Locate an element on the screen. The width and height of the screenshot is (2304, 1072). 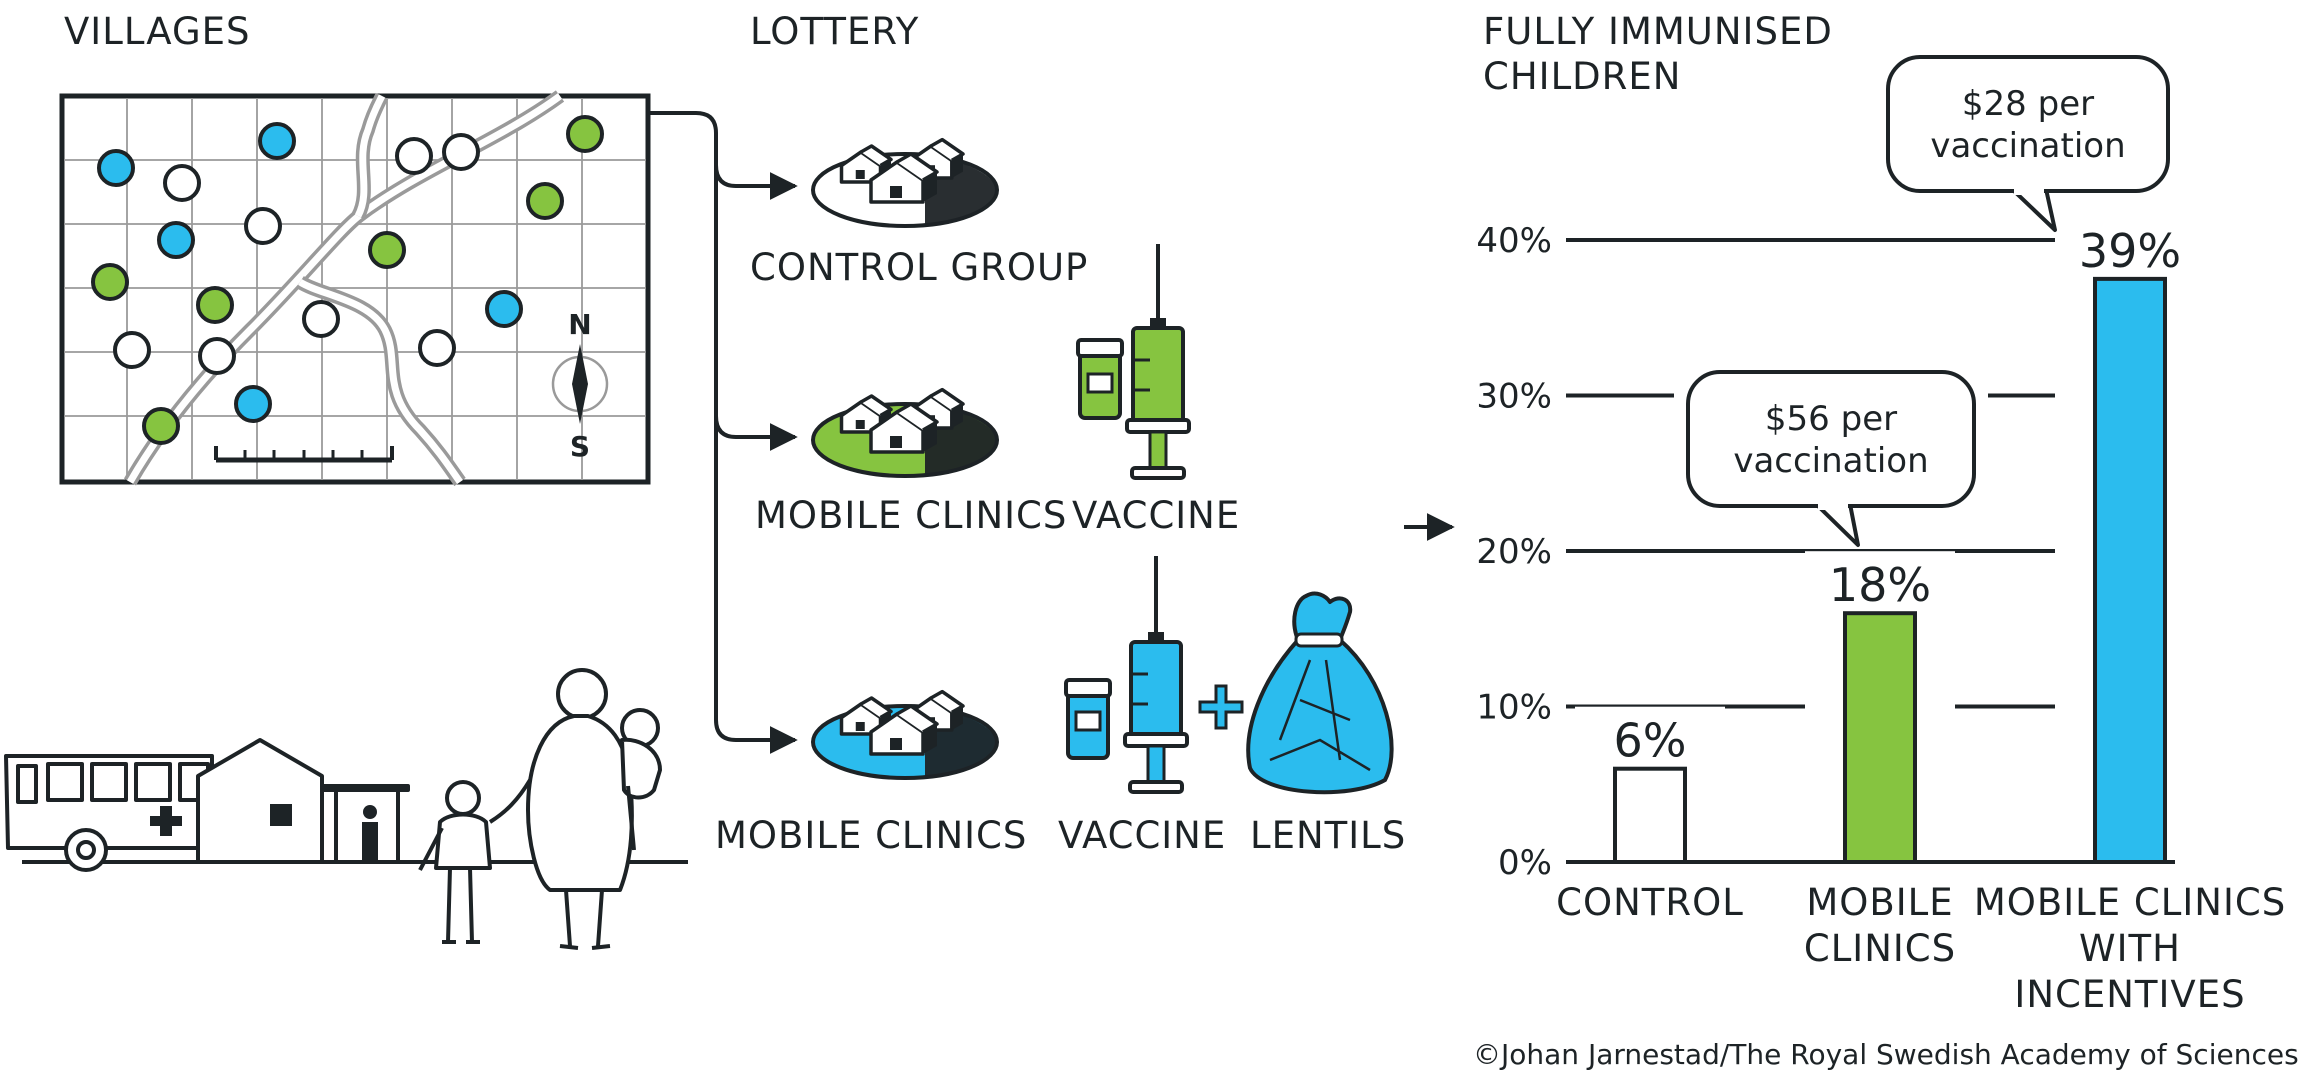
y-tick-label: 20% is located at coordinates (1514, 552).